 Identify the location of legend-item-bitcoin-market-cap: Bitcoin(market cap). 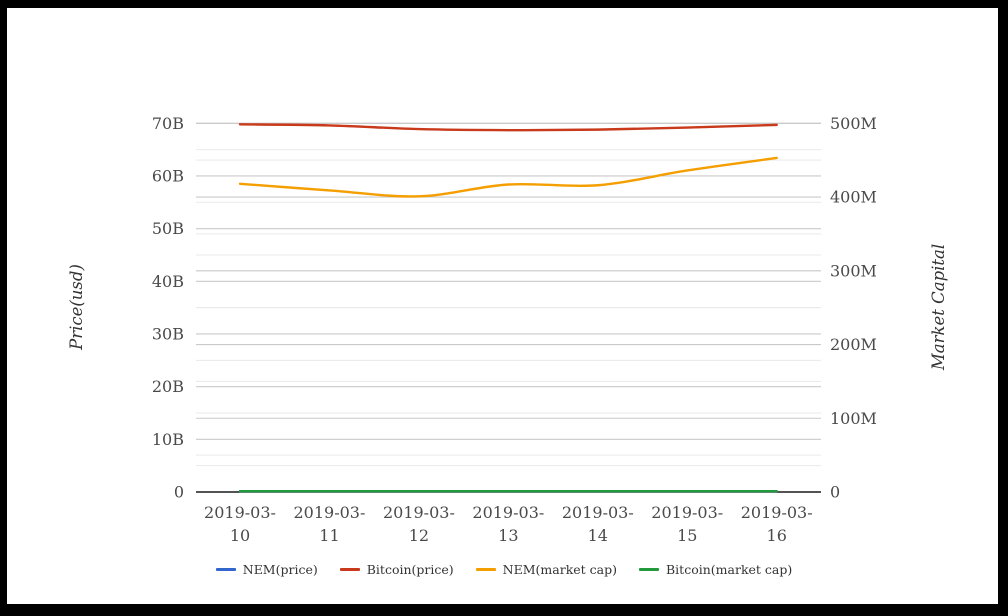
(715, 569).